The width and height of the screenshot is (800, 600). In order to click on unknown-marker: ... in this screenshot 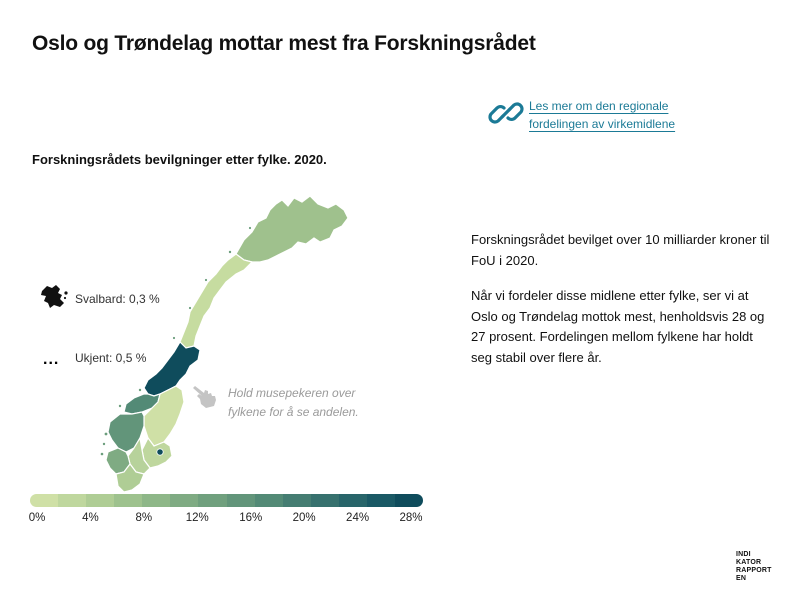, I will do `click(51, 359)`.